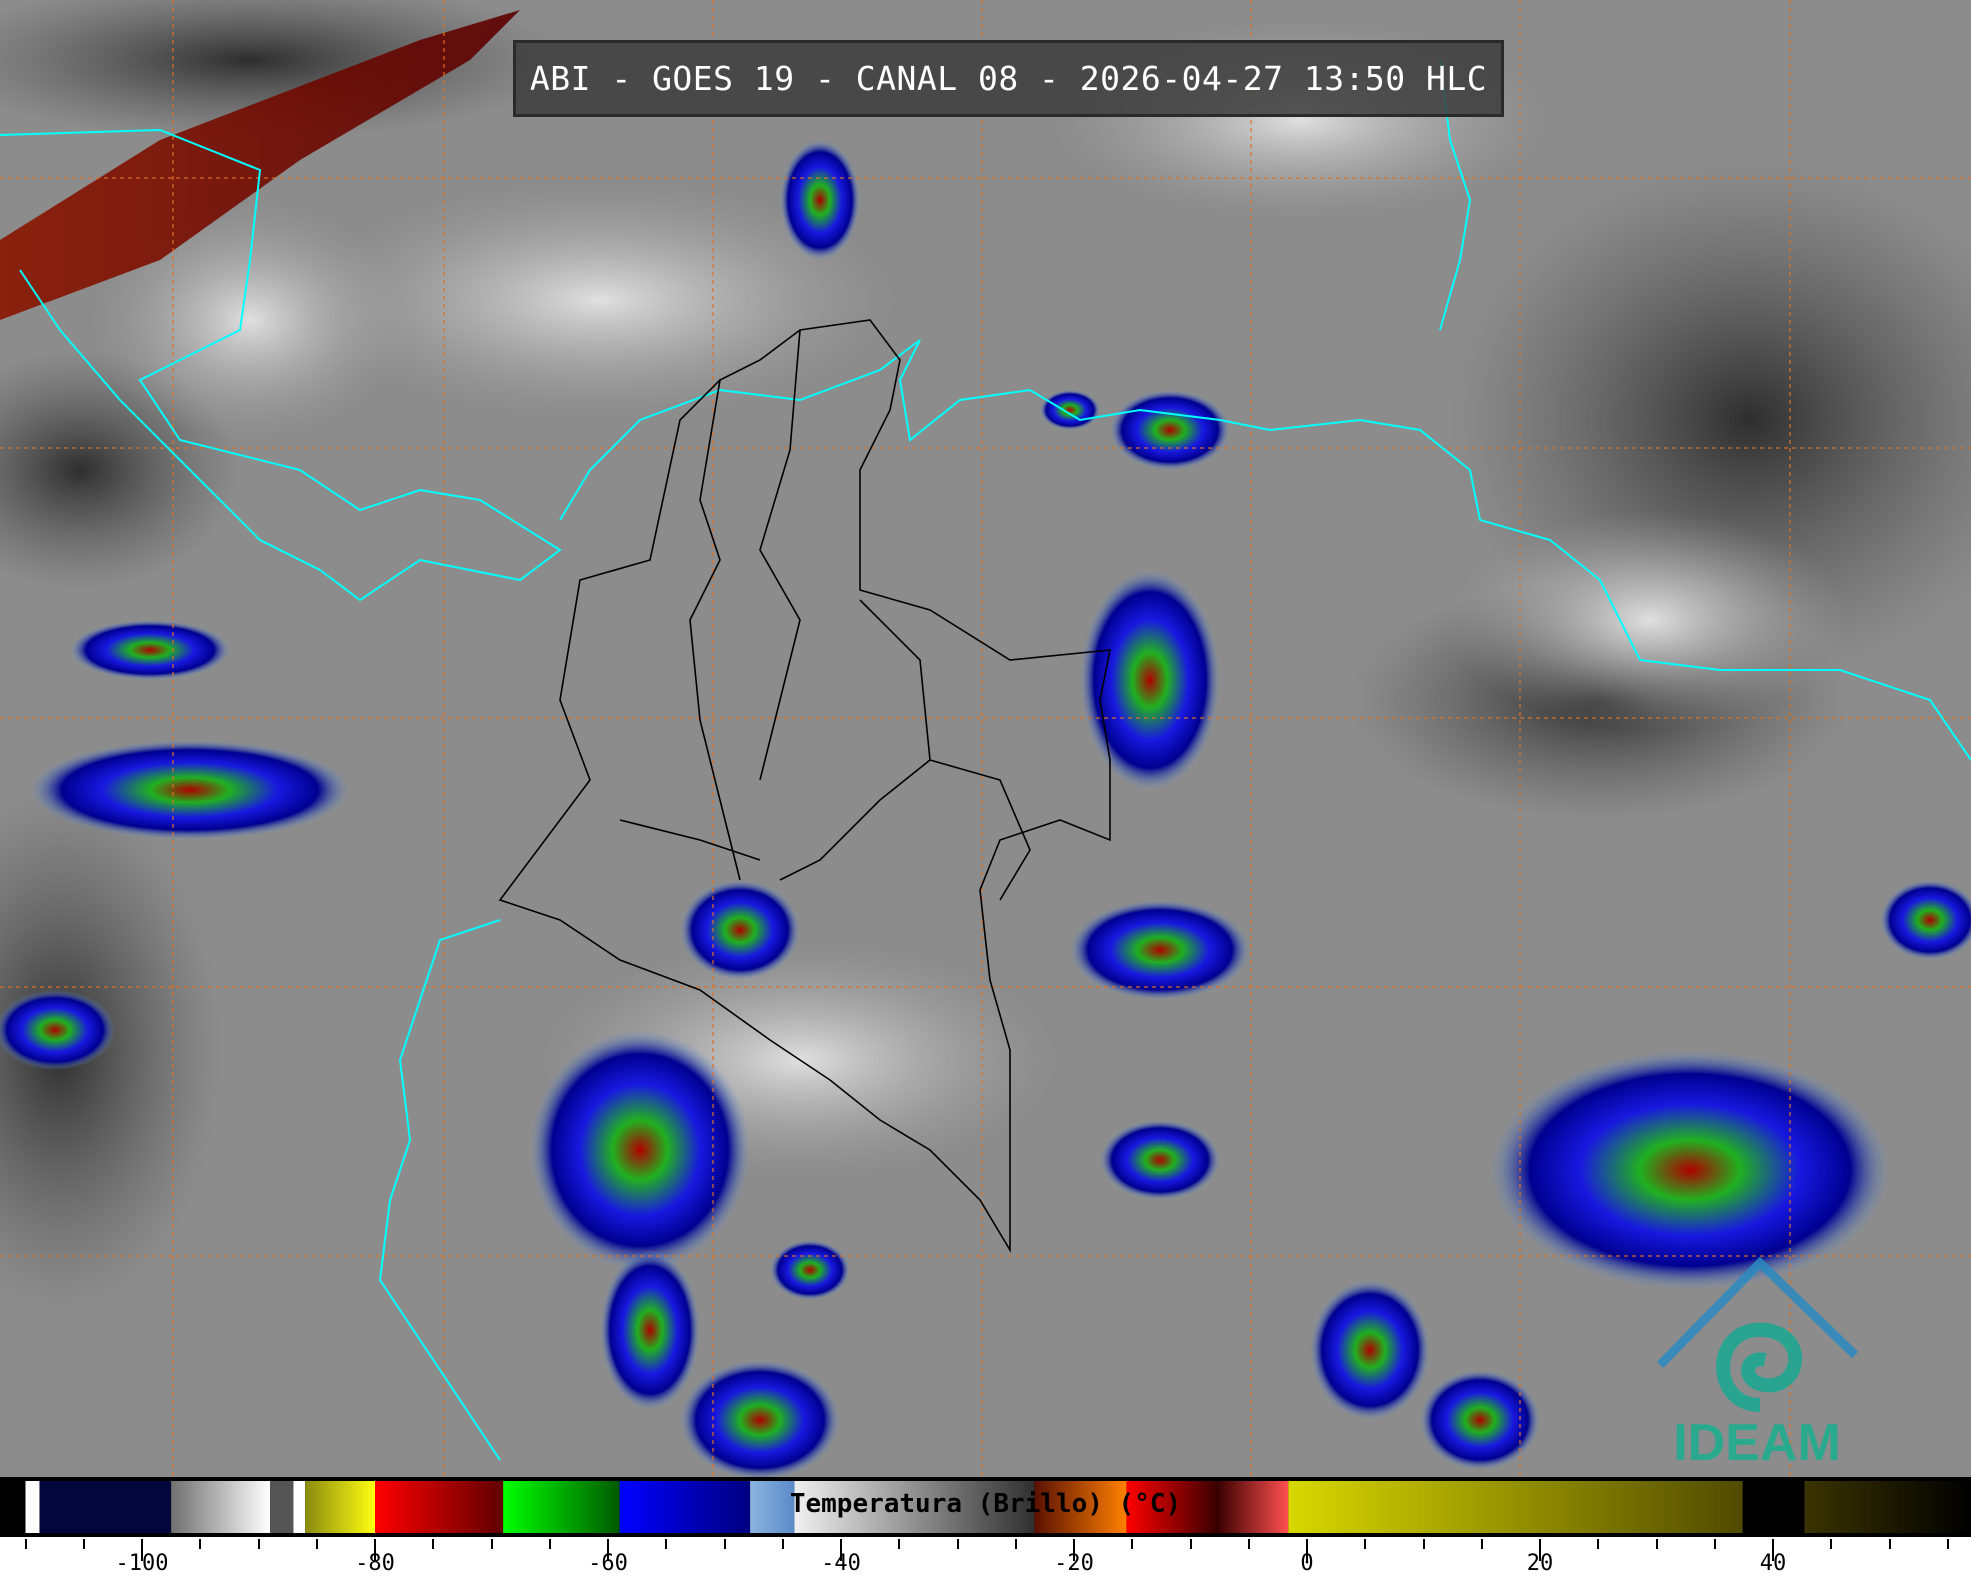 This screenshot has height=1577, width=1971. I want to click on ideam-logo: IDEAM, so click(1757, 1363).